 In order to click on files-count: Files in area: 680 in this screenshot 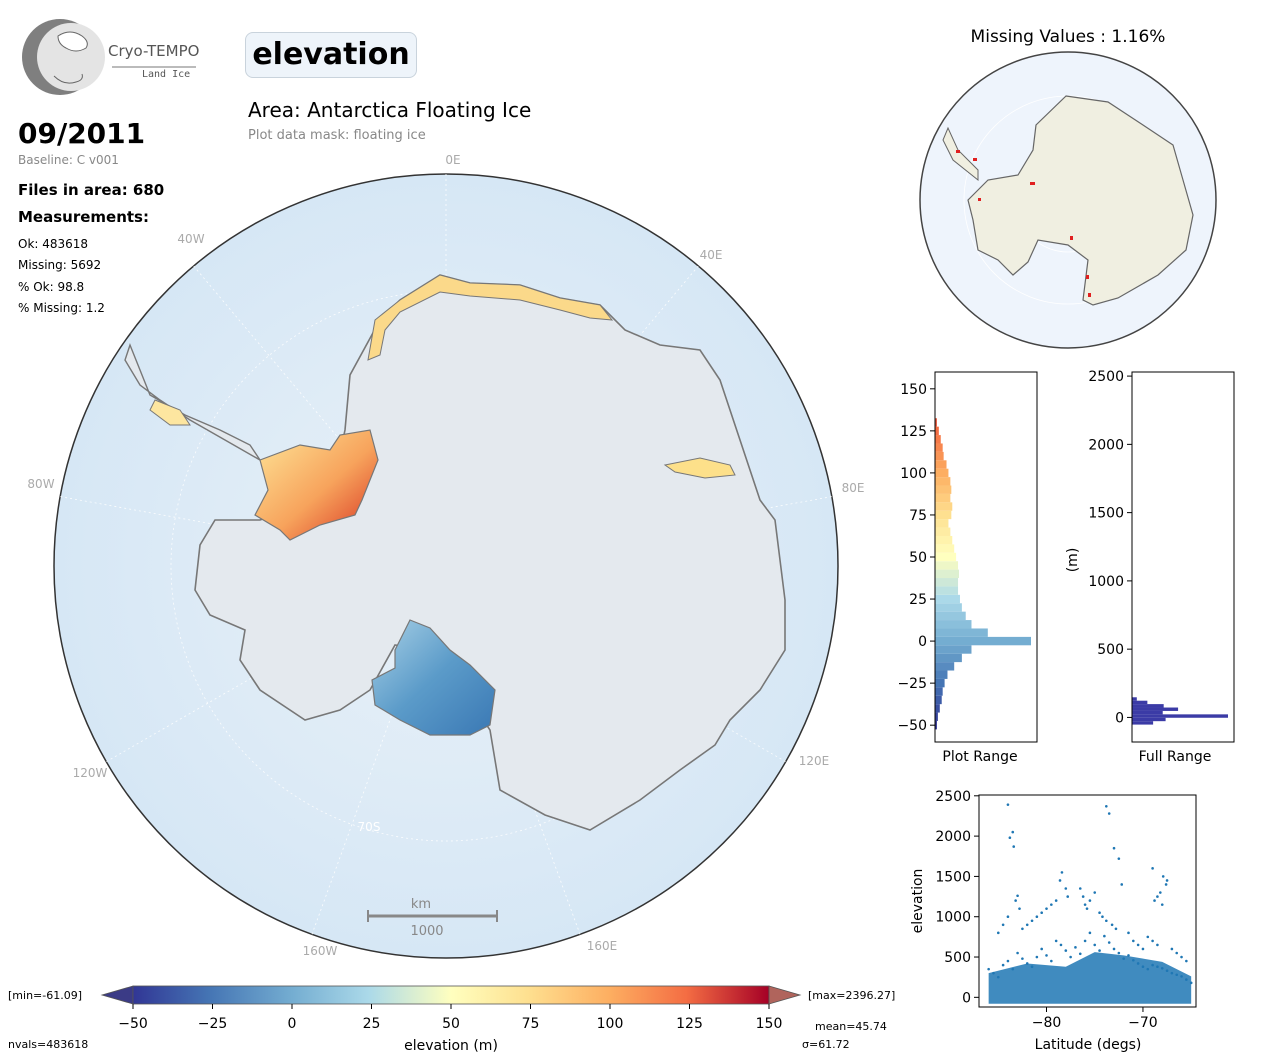, I will do `click(91, 190)`.